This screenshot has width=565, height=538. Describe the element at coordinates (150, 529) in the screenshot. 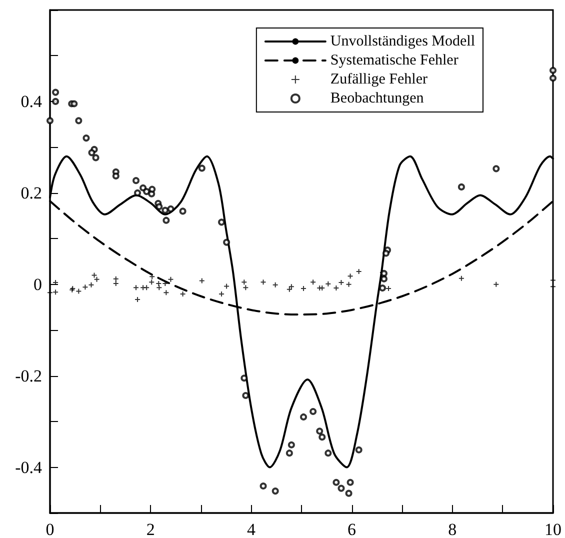

I see `x-tick-label: 2` at that location.